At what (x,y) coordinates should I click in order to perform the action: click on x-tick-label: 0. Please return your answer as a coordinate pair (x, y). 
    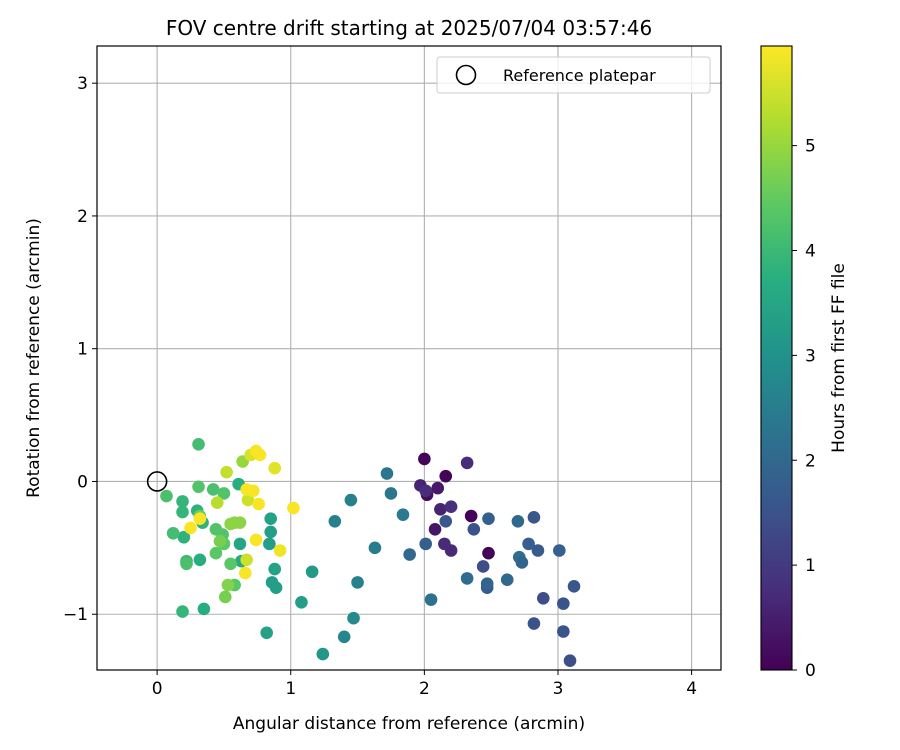
    Looking at the image, I should click on (157, 689).